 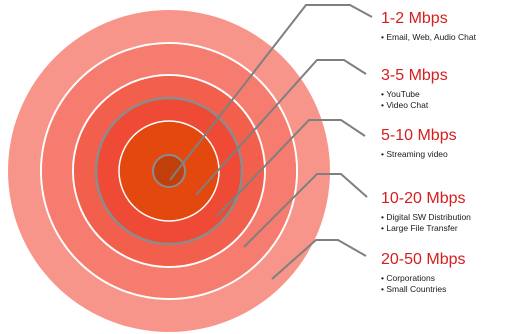 I want to click on center-dot, so click(x=169, y=171).